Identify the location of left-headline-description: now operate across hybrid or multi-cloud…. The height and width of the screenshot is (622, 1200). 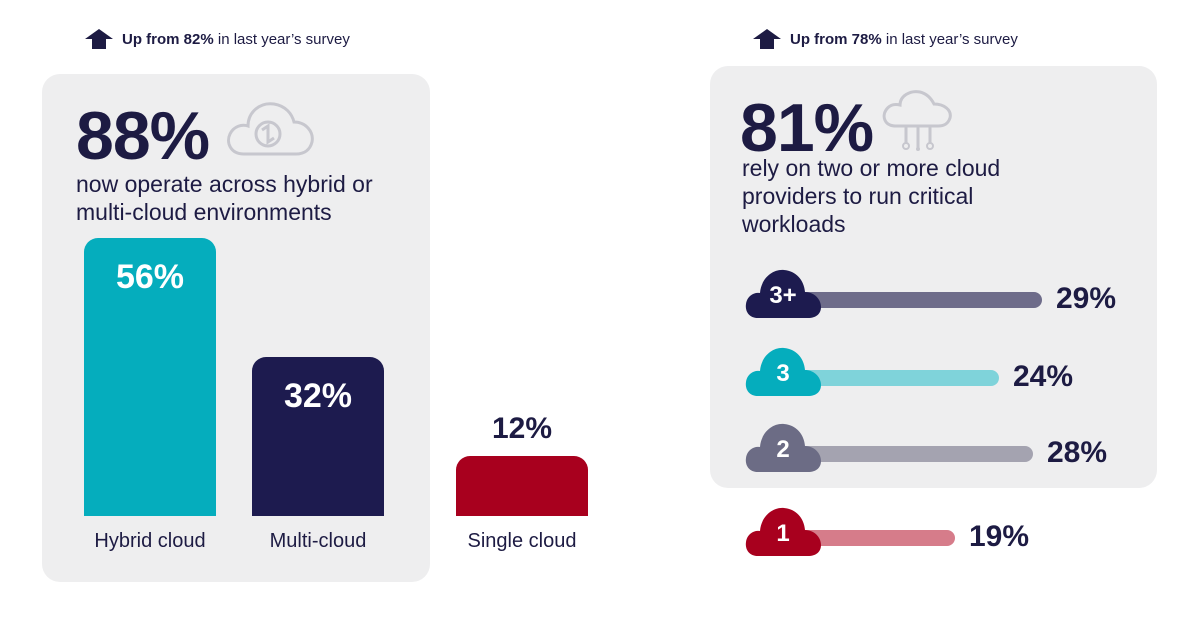
(224, 198).